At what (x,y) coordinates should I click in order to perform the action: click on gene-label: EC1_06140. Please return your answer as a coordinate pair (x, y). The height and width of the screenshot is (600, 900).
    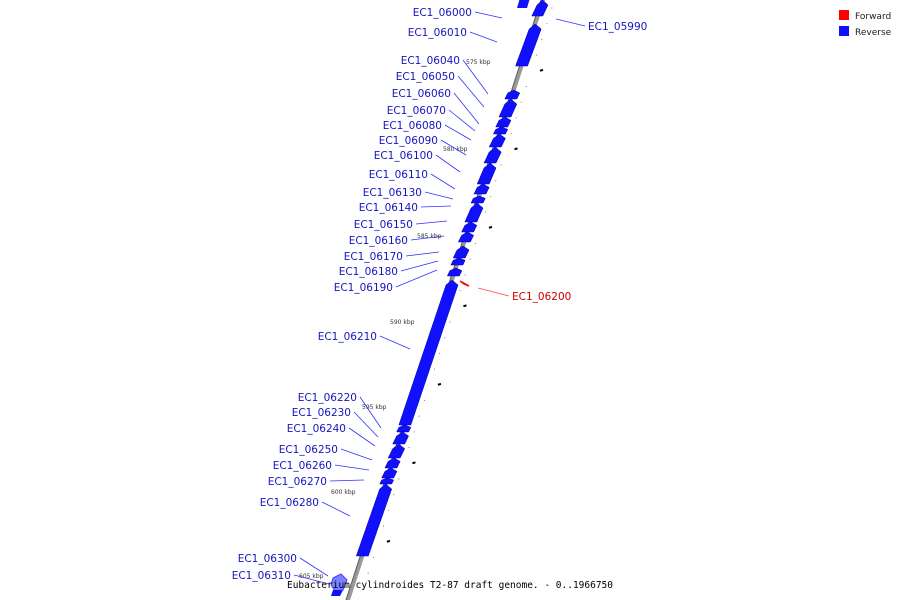
    Looking at the image, I should click on (388, 208).